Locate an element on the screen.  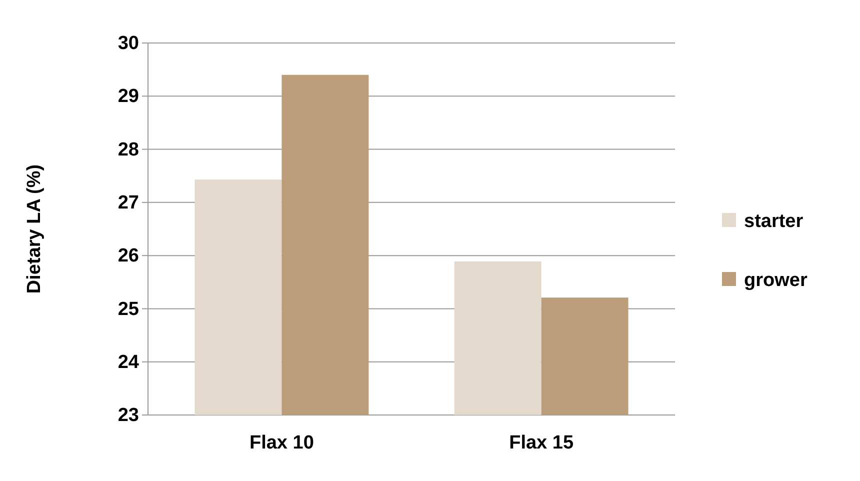
y-tick-label: 27 is located at coordinates (128, 203).